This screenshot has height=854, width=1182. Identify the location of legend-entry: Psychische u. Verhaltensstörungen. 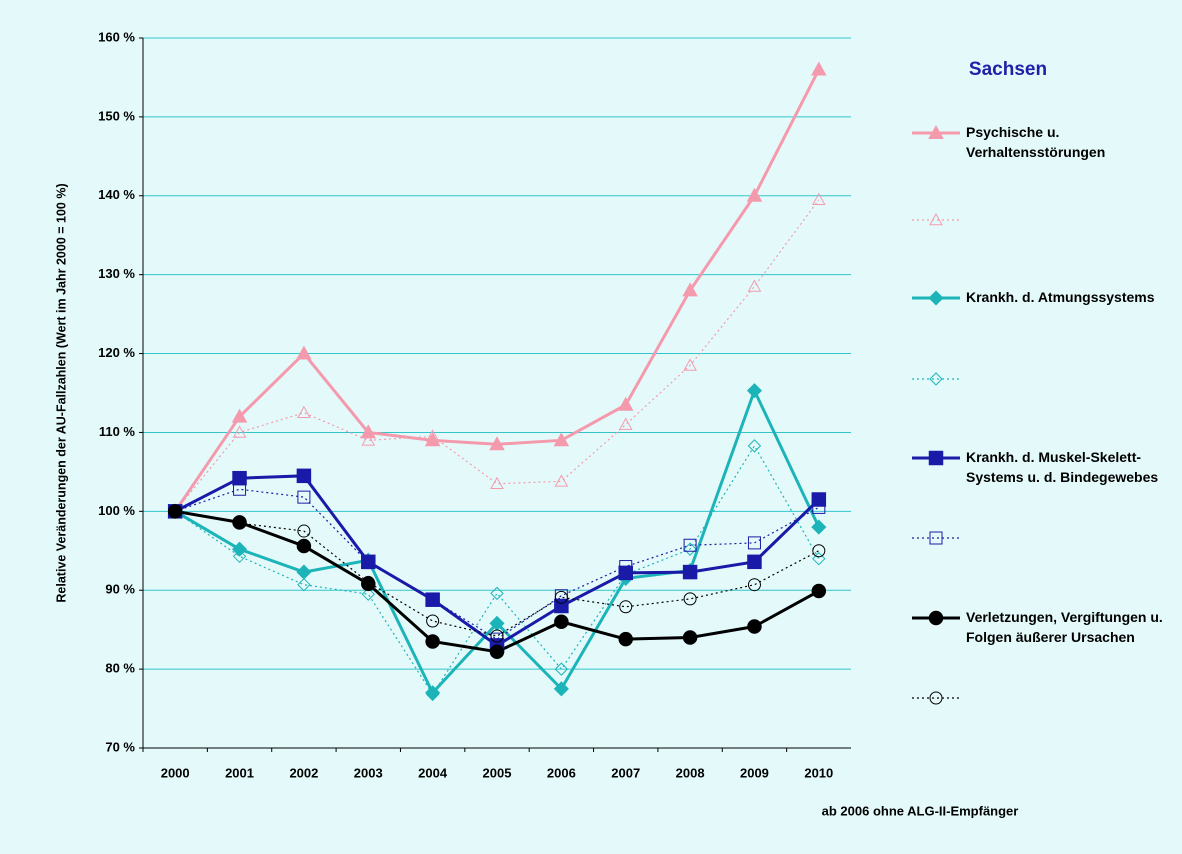
(1036, 142).